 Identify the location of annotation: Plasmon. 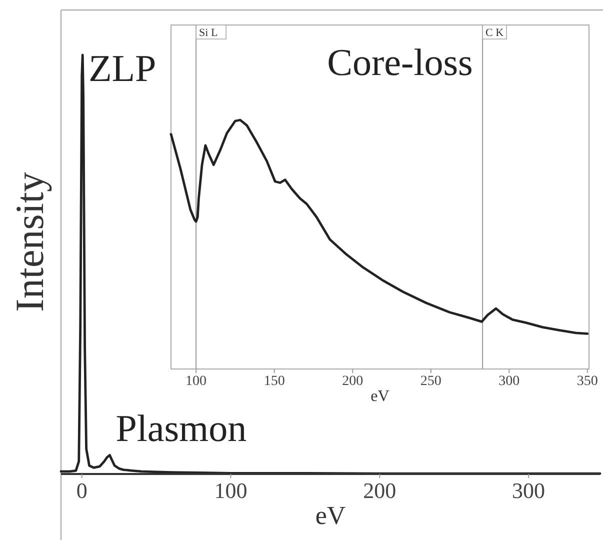
(181, 429).